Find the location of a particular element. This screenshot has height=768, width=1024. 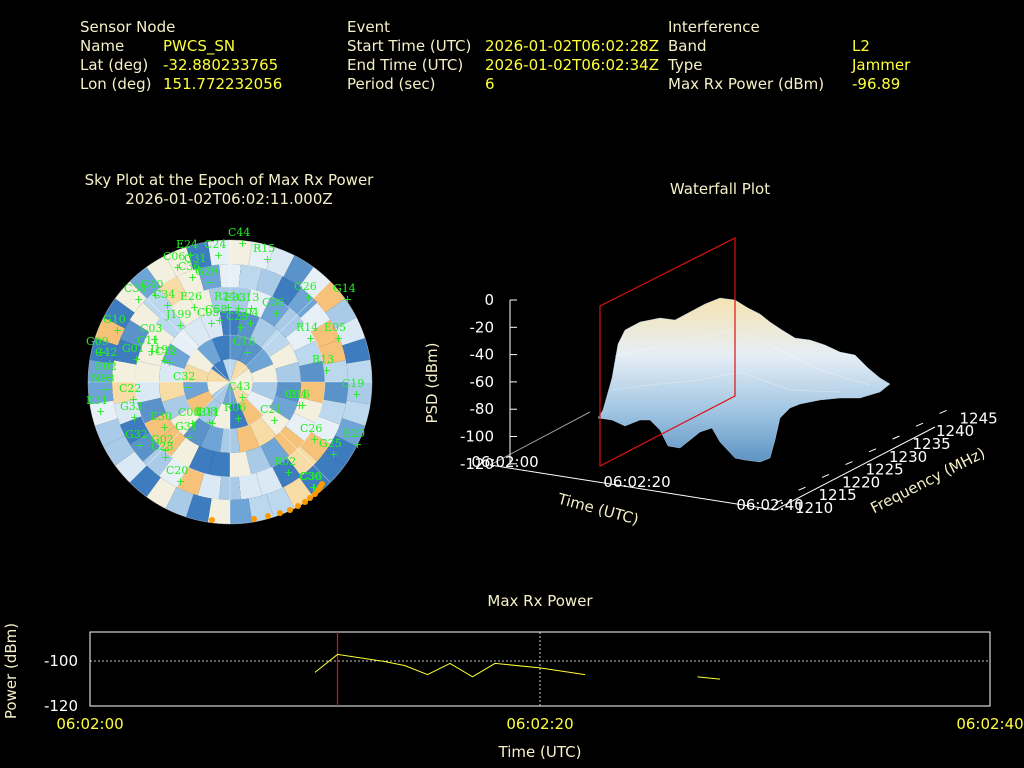

sky-horizon-marker is located at coordinates (298, 506).